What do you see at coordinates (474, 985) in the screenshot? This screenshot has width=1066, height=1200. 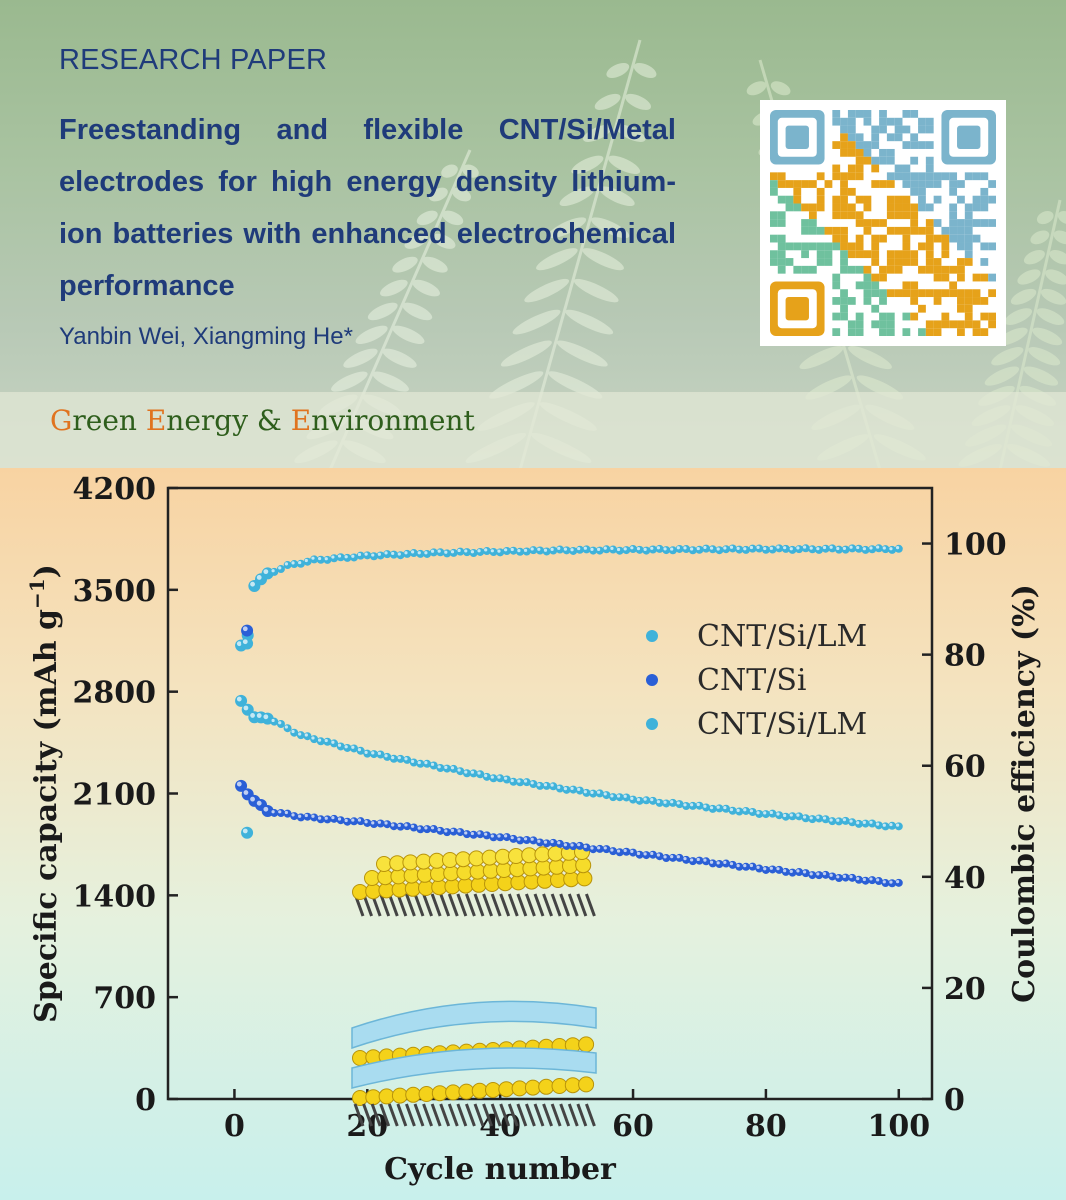 I see `electrode-insets` at bounding box center [474, 985].